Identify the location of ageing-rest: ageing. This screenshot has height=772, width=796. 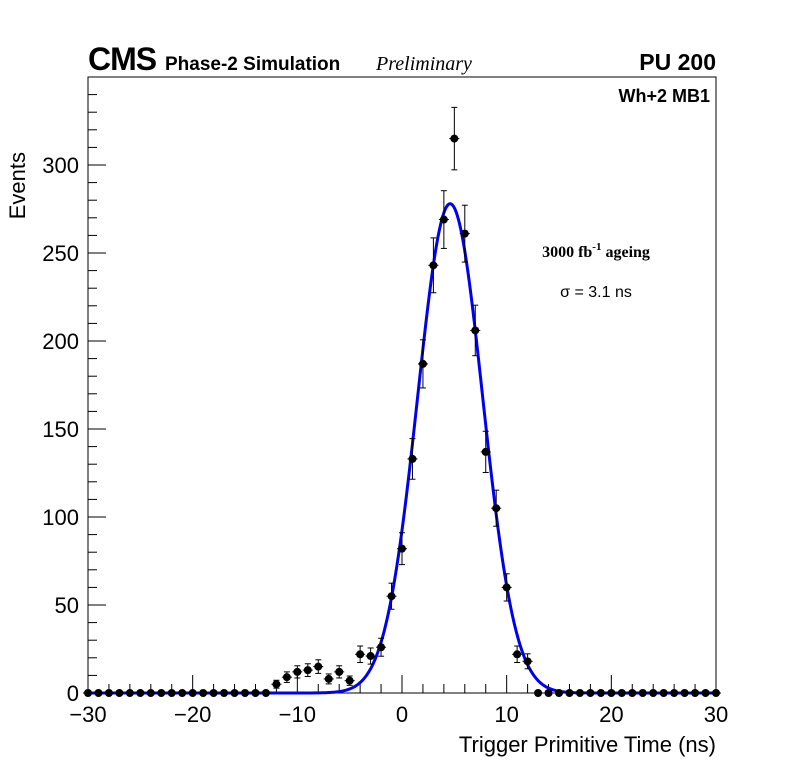
(625, 252).